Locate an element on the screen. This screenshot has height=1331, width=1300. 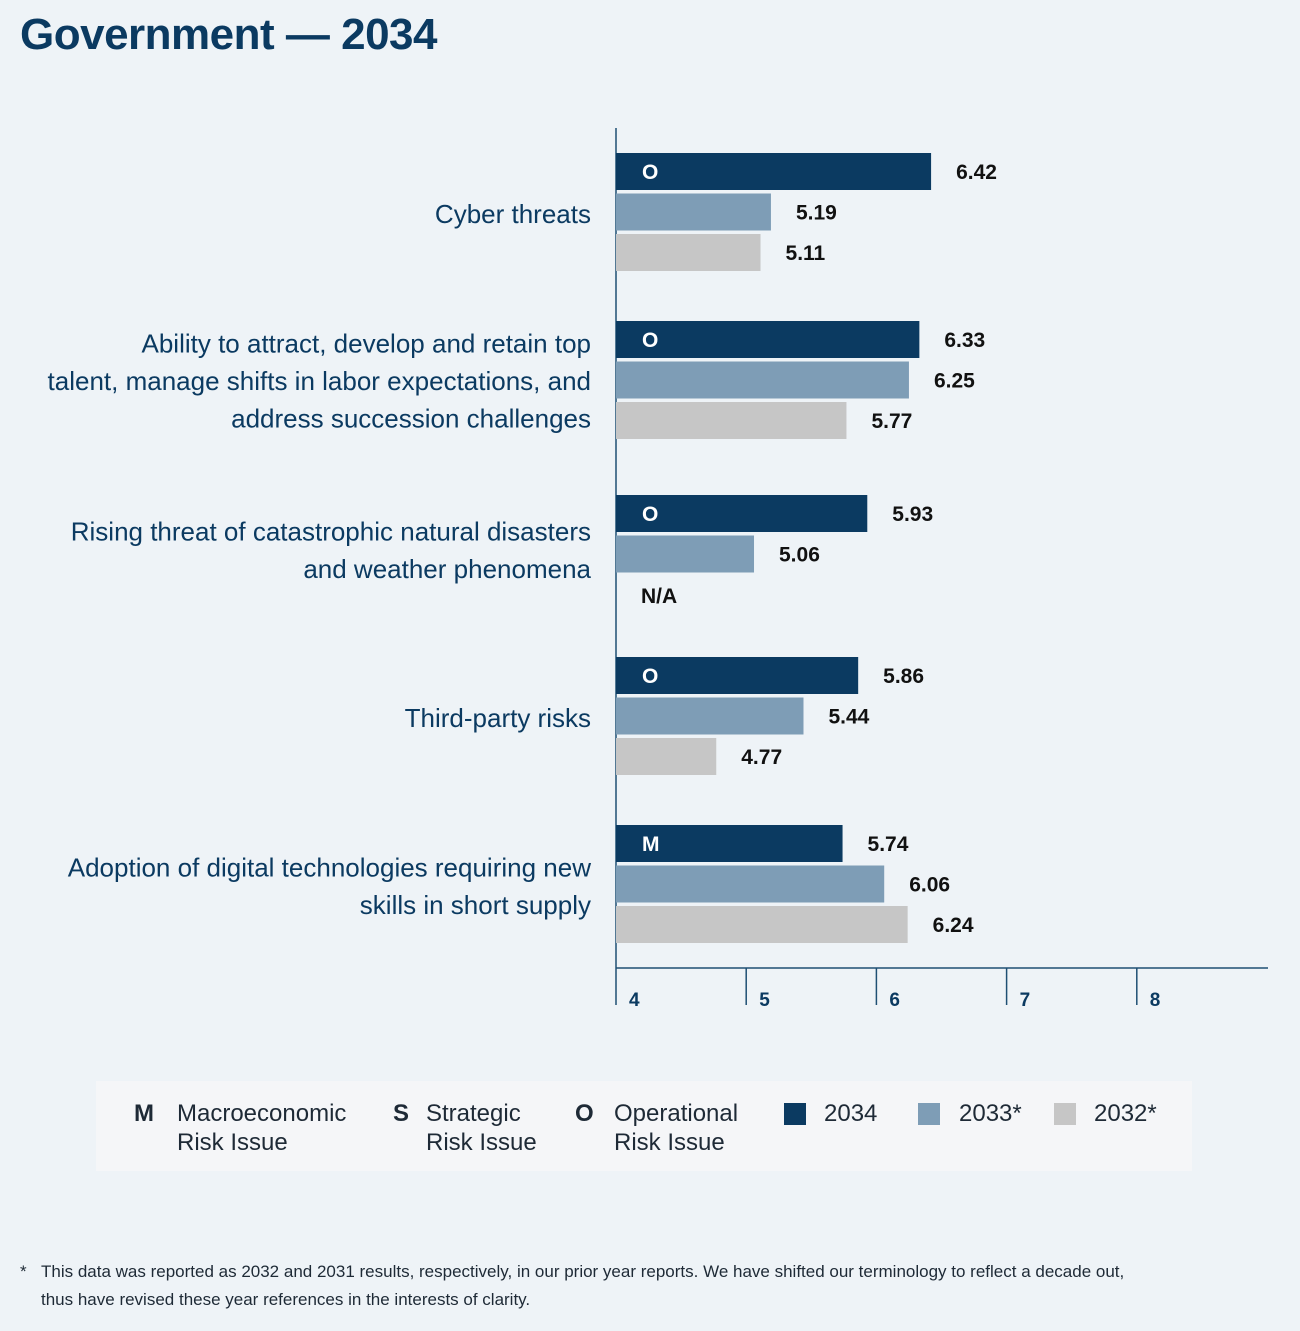
legend-strategic-line2: Risk Issue is located at coordinates (481, 1142).